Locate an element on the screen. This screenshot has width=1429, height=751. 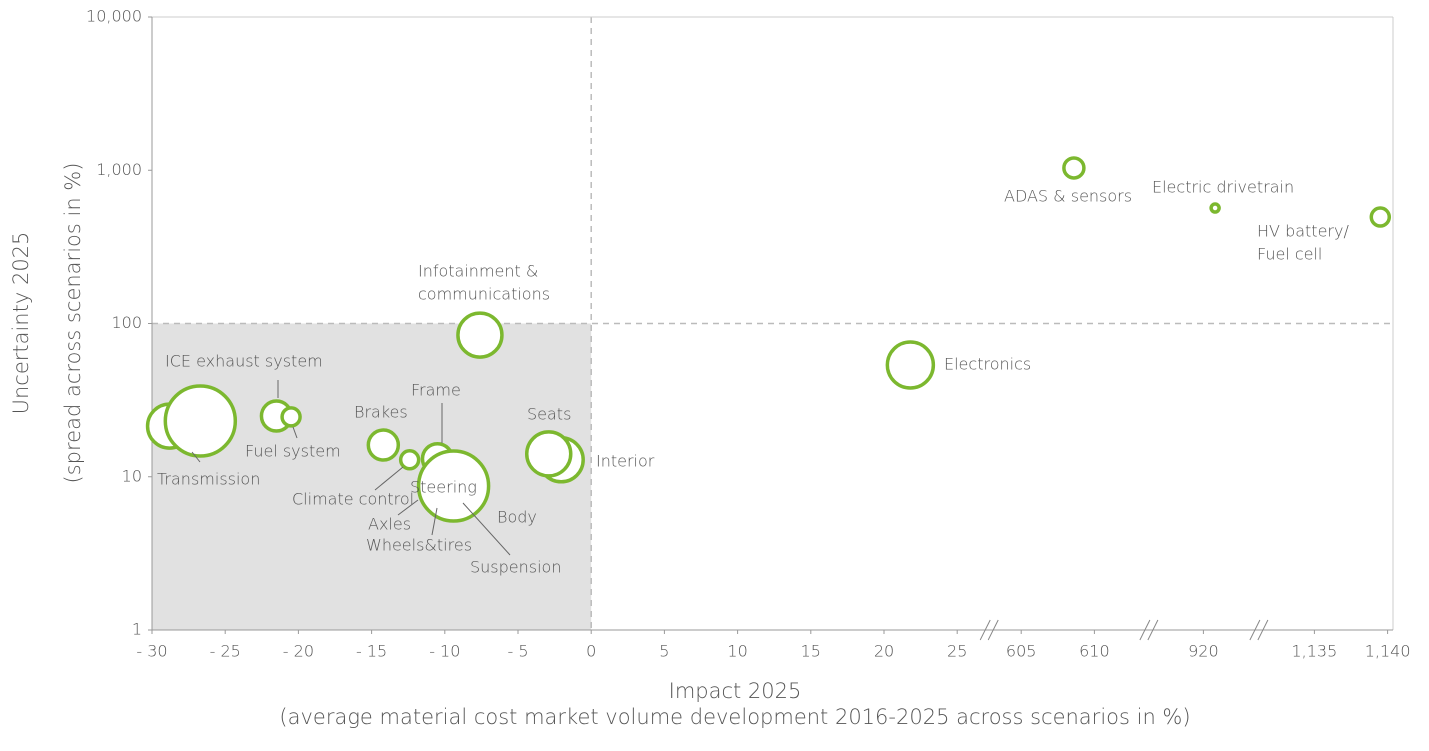
y-axis-title: (spread across scenarios in %) is located at coordinates (73, 323).